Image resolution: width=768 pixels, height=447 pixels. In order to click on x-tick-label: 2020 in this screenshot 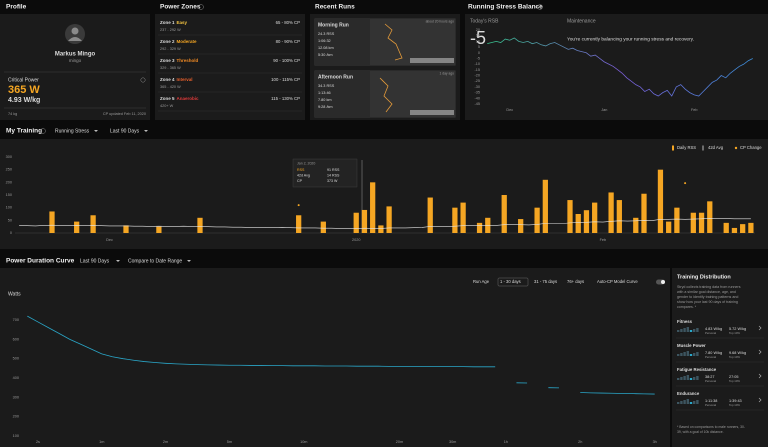, I will do `click(356, 240)`.